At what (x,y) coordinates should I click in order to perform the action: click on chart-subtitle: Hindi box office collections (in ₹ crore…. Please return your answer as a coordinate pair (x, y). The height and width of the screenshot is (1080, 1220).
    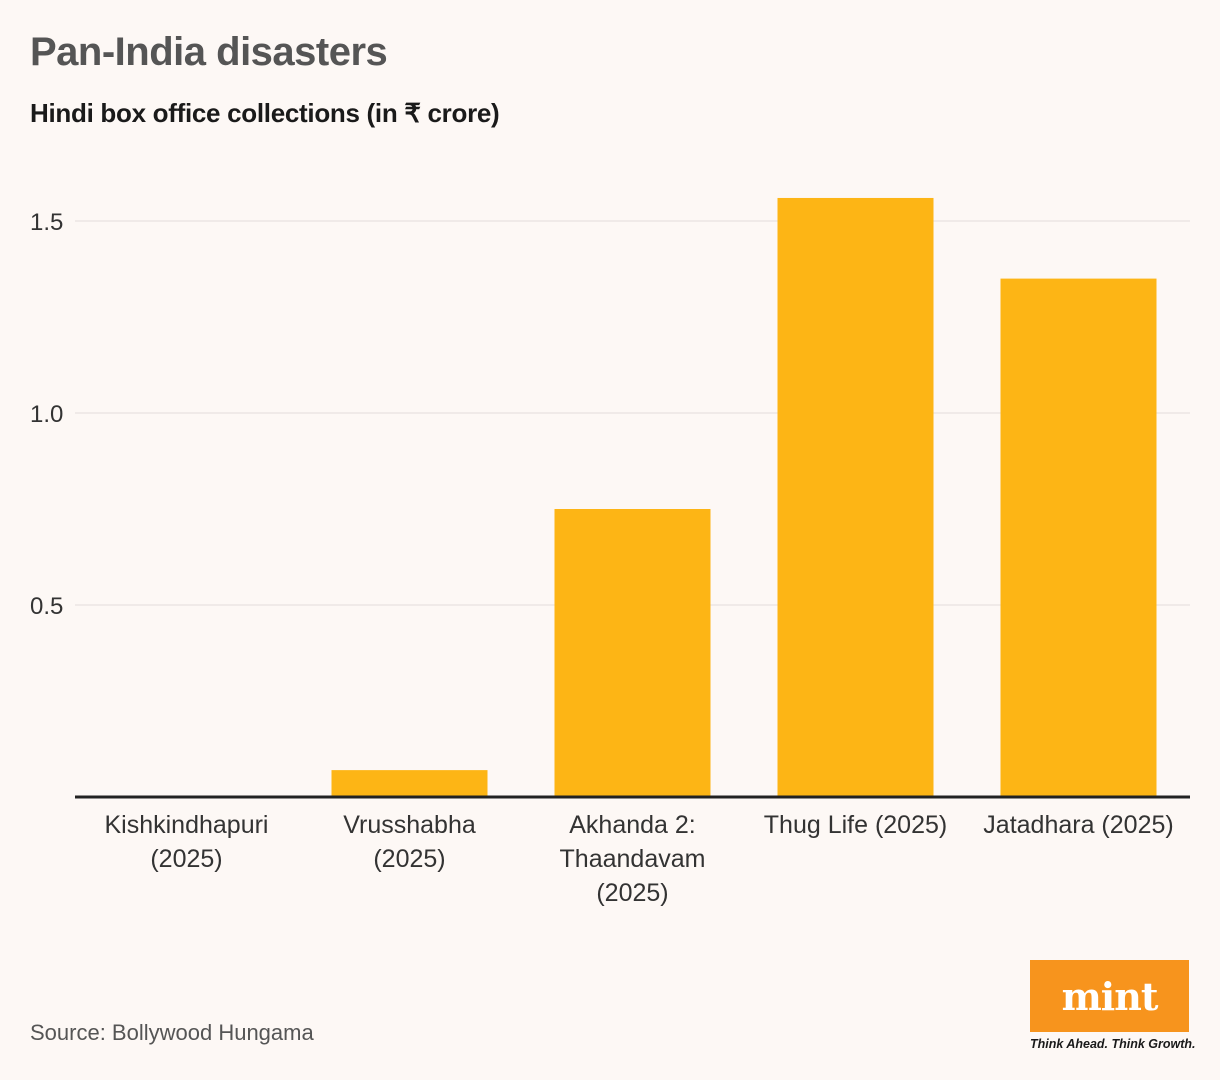
    Looking at the image, I should click on (265, 113).